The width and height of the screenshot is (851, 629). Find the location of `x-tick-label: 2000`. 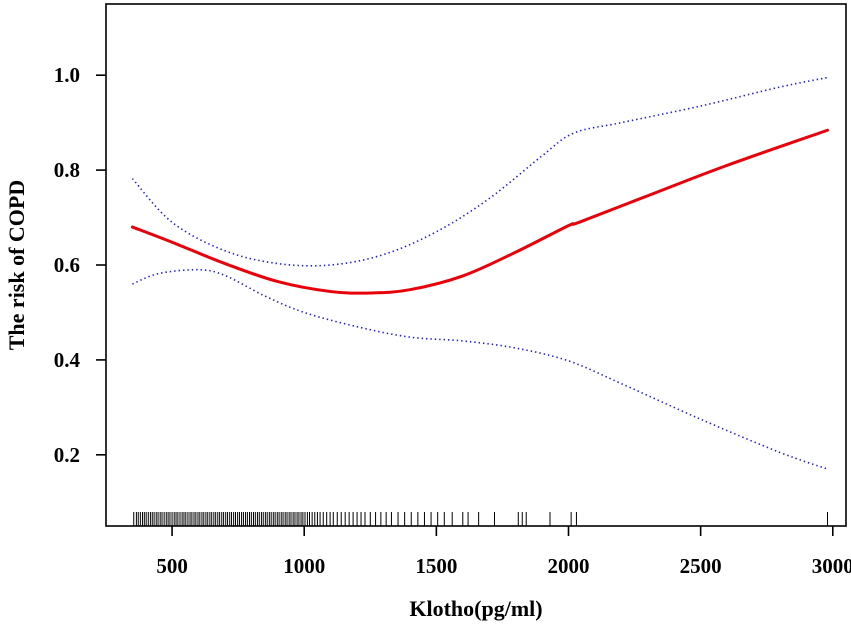

x-tick-label: 2000 is located at coordinates (569, 566).